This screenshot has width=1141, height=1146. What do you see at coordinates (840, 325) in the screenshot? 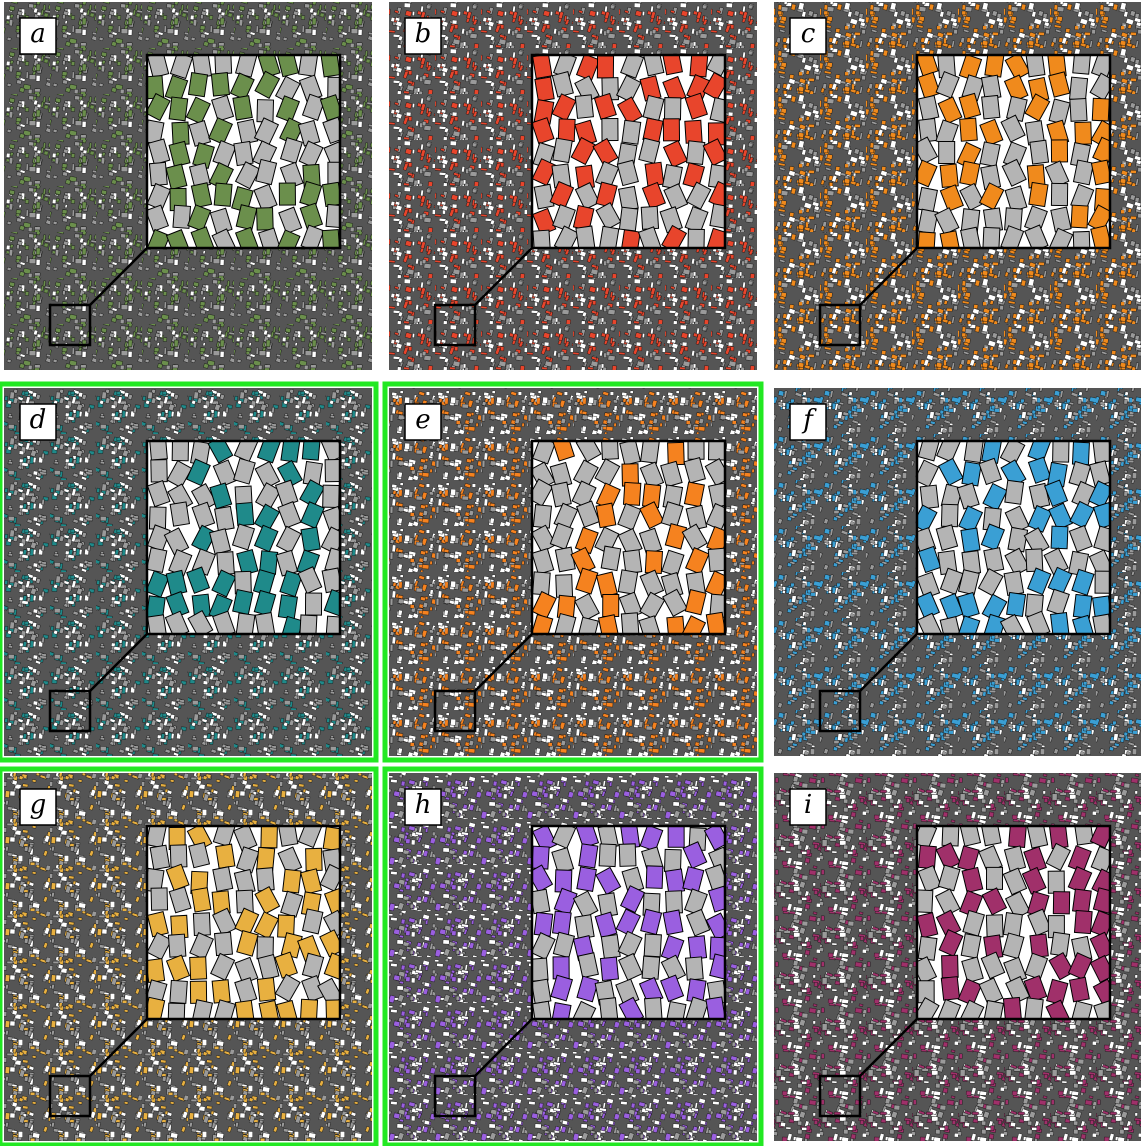
I see `zoom-region` at bounding box center [840, 325].